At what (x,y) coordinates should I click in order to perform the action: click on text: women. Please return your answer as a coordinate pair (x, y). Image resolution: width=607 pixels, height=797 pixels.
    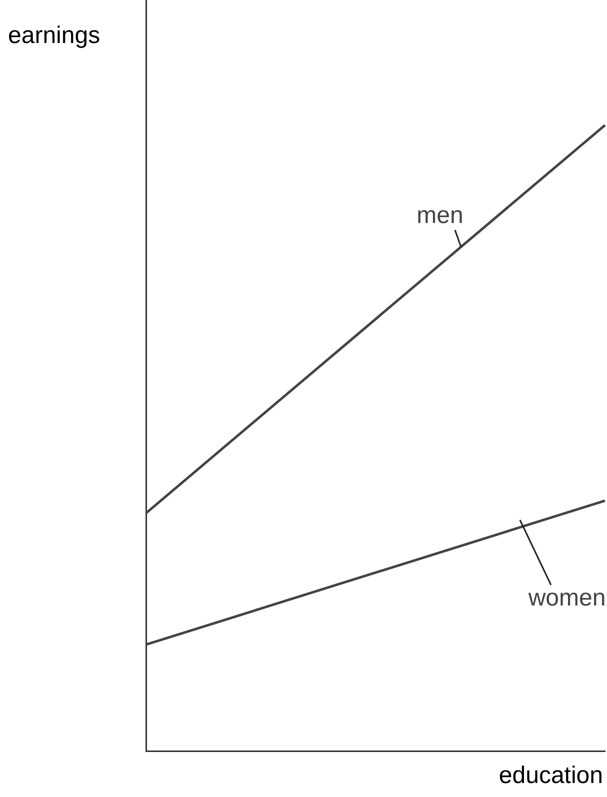
    Looking at the image, I should click on (566, 598).